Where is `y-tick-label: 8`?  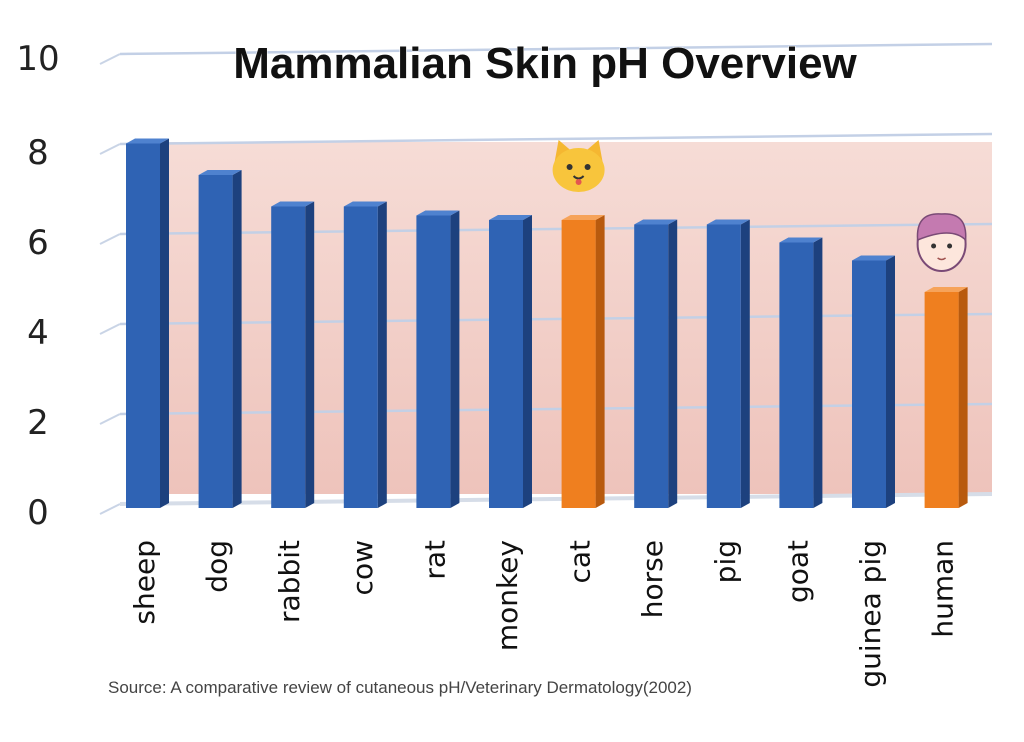
y-tick-label: 8 is located at coordinates (38, 153).